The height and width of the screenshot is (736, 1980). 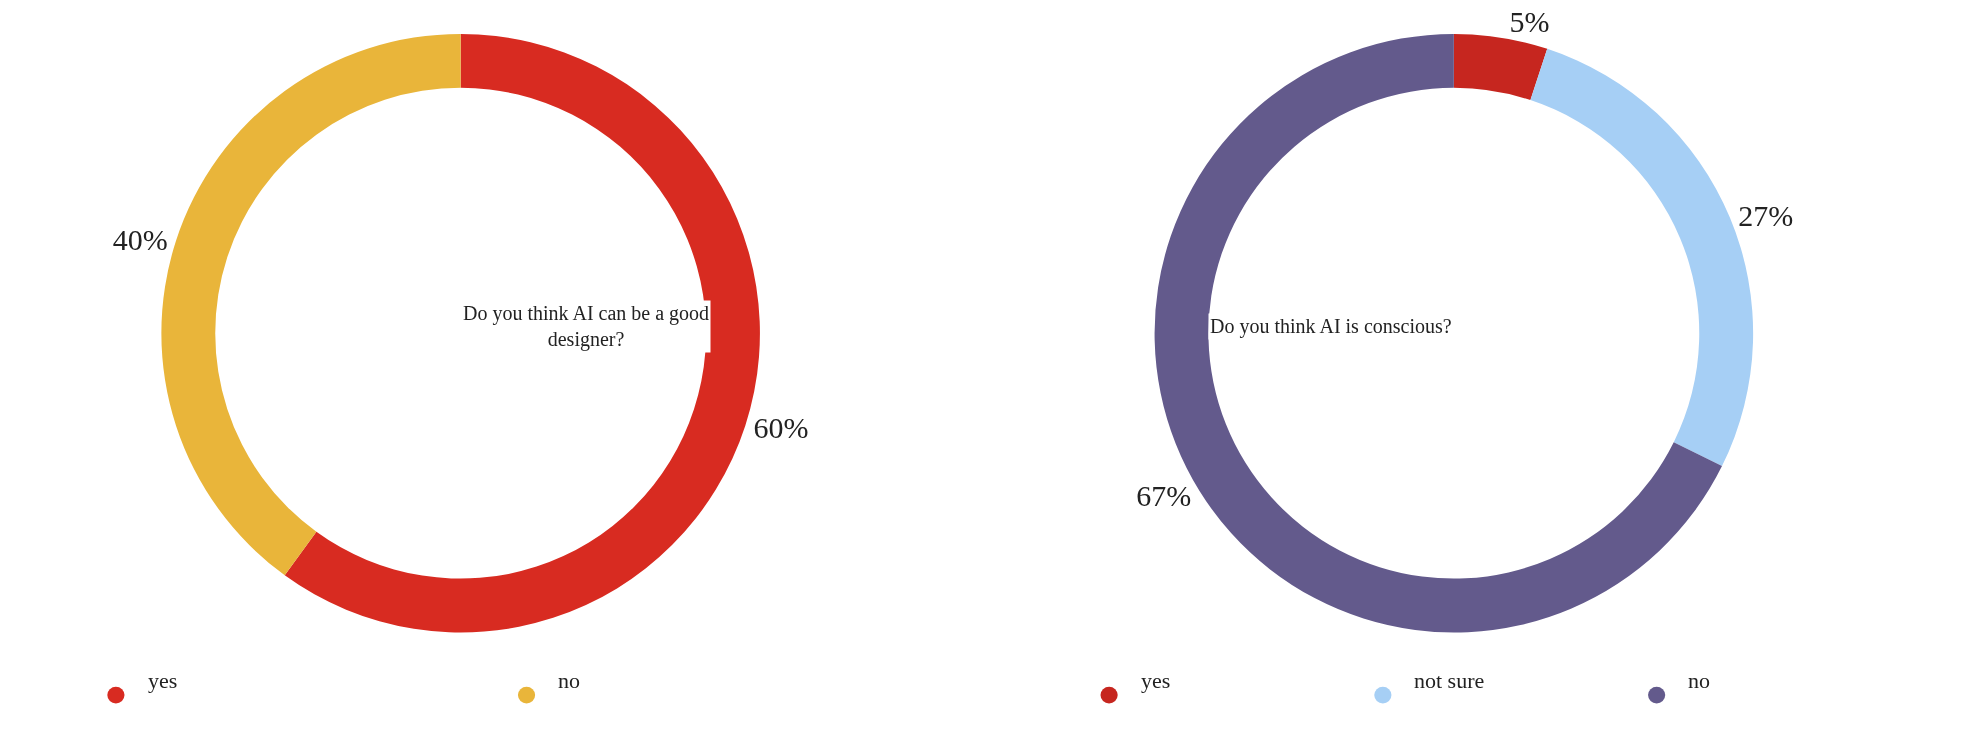 I want to click on text: Do you think AI can be a good designer?, so click(x=586, y=326).